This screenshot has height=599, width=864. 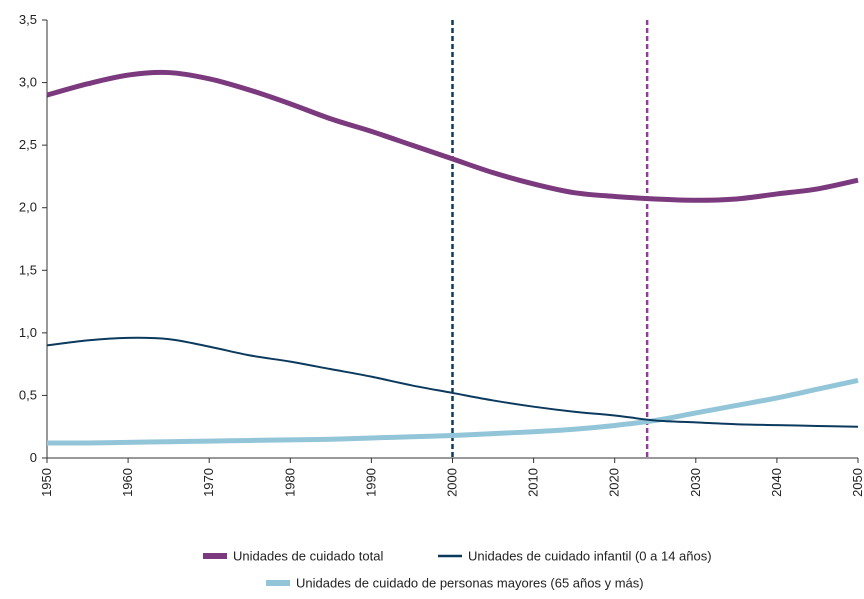 I want to click on x-tick-label: 1980, so click(x=289, y=482).